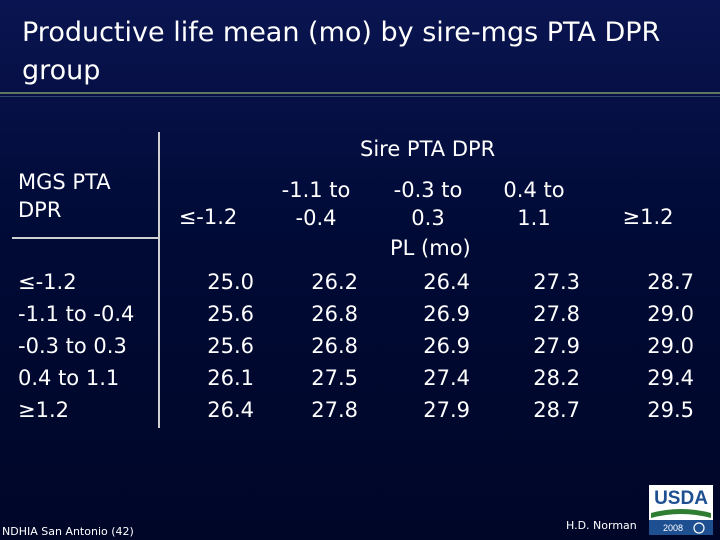  Describe the element at coordinates (670, 410) in the screenshot. I see `table-cell: 29.5` at that location.